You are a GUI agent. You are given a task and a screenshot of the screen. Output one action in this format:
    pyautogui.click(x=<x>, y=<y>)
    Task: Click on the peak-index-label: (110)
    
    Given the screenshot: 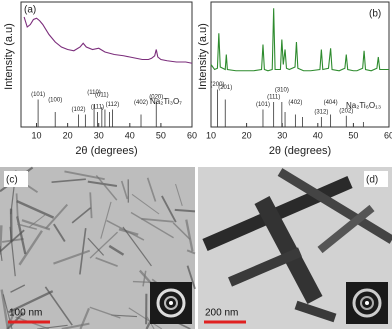 What is the action you would take?
    pyautogui.click(x=94, y=93)
    